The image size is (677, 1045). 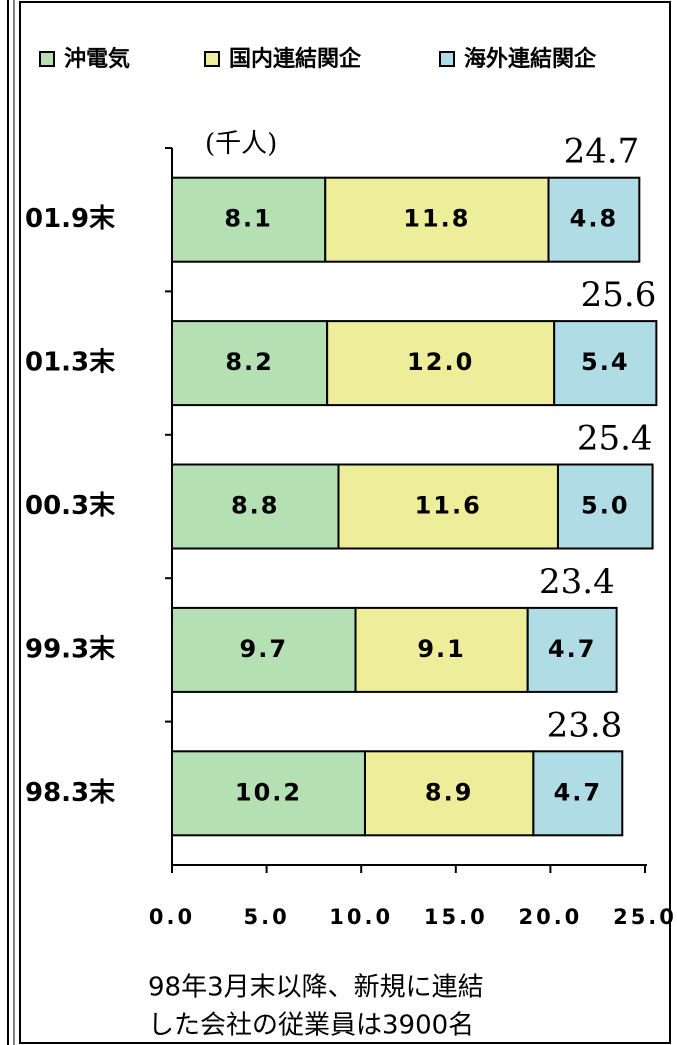 I want to click on legend-label: 沖電気, so click(x=97, y=59).